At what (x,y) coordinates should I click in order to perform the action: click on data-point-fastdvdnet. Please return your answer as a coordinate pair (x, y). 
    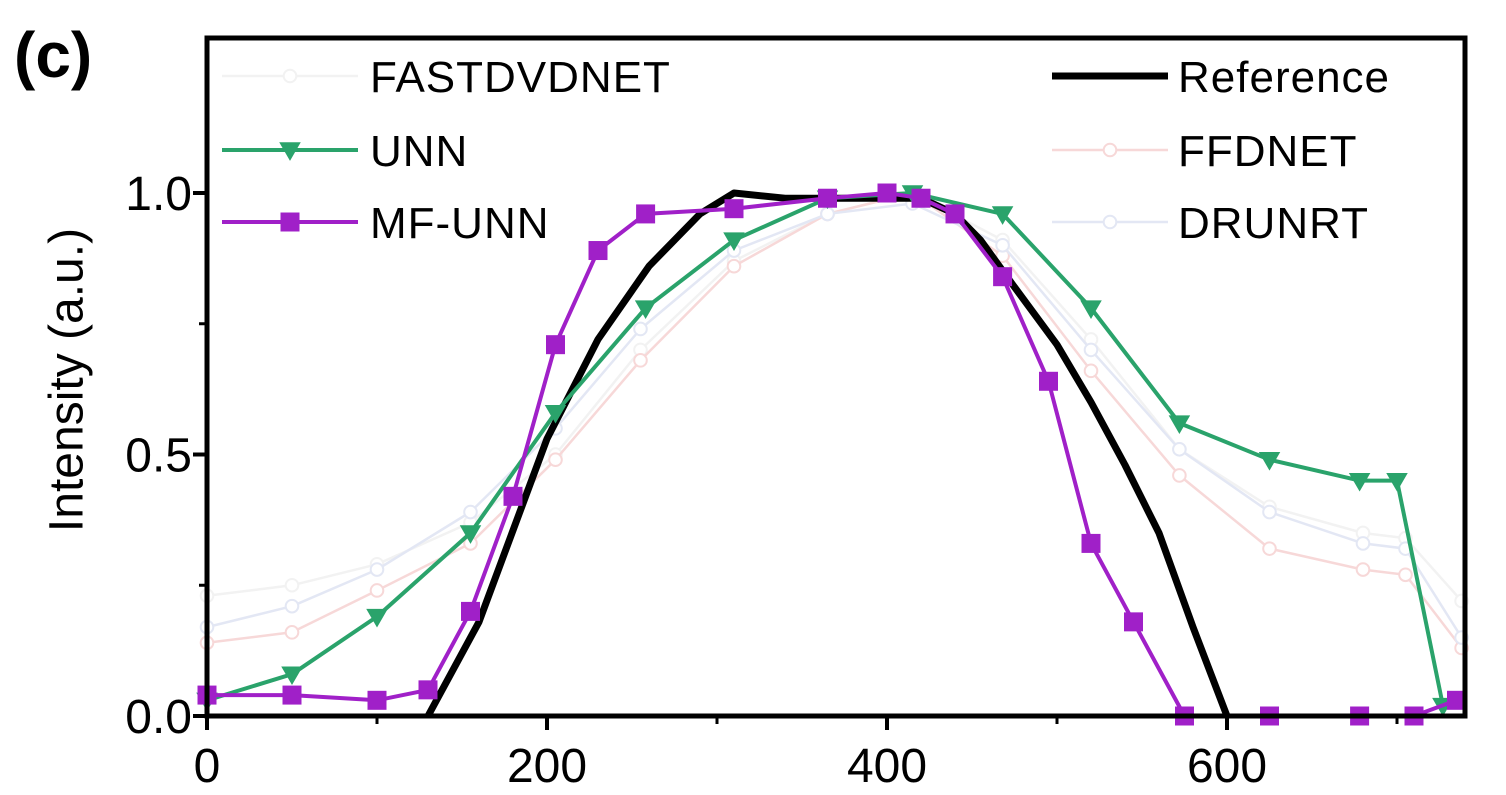
    Looking at the image, I should click on (292, 585).